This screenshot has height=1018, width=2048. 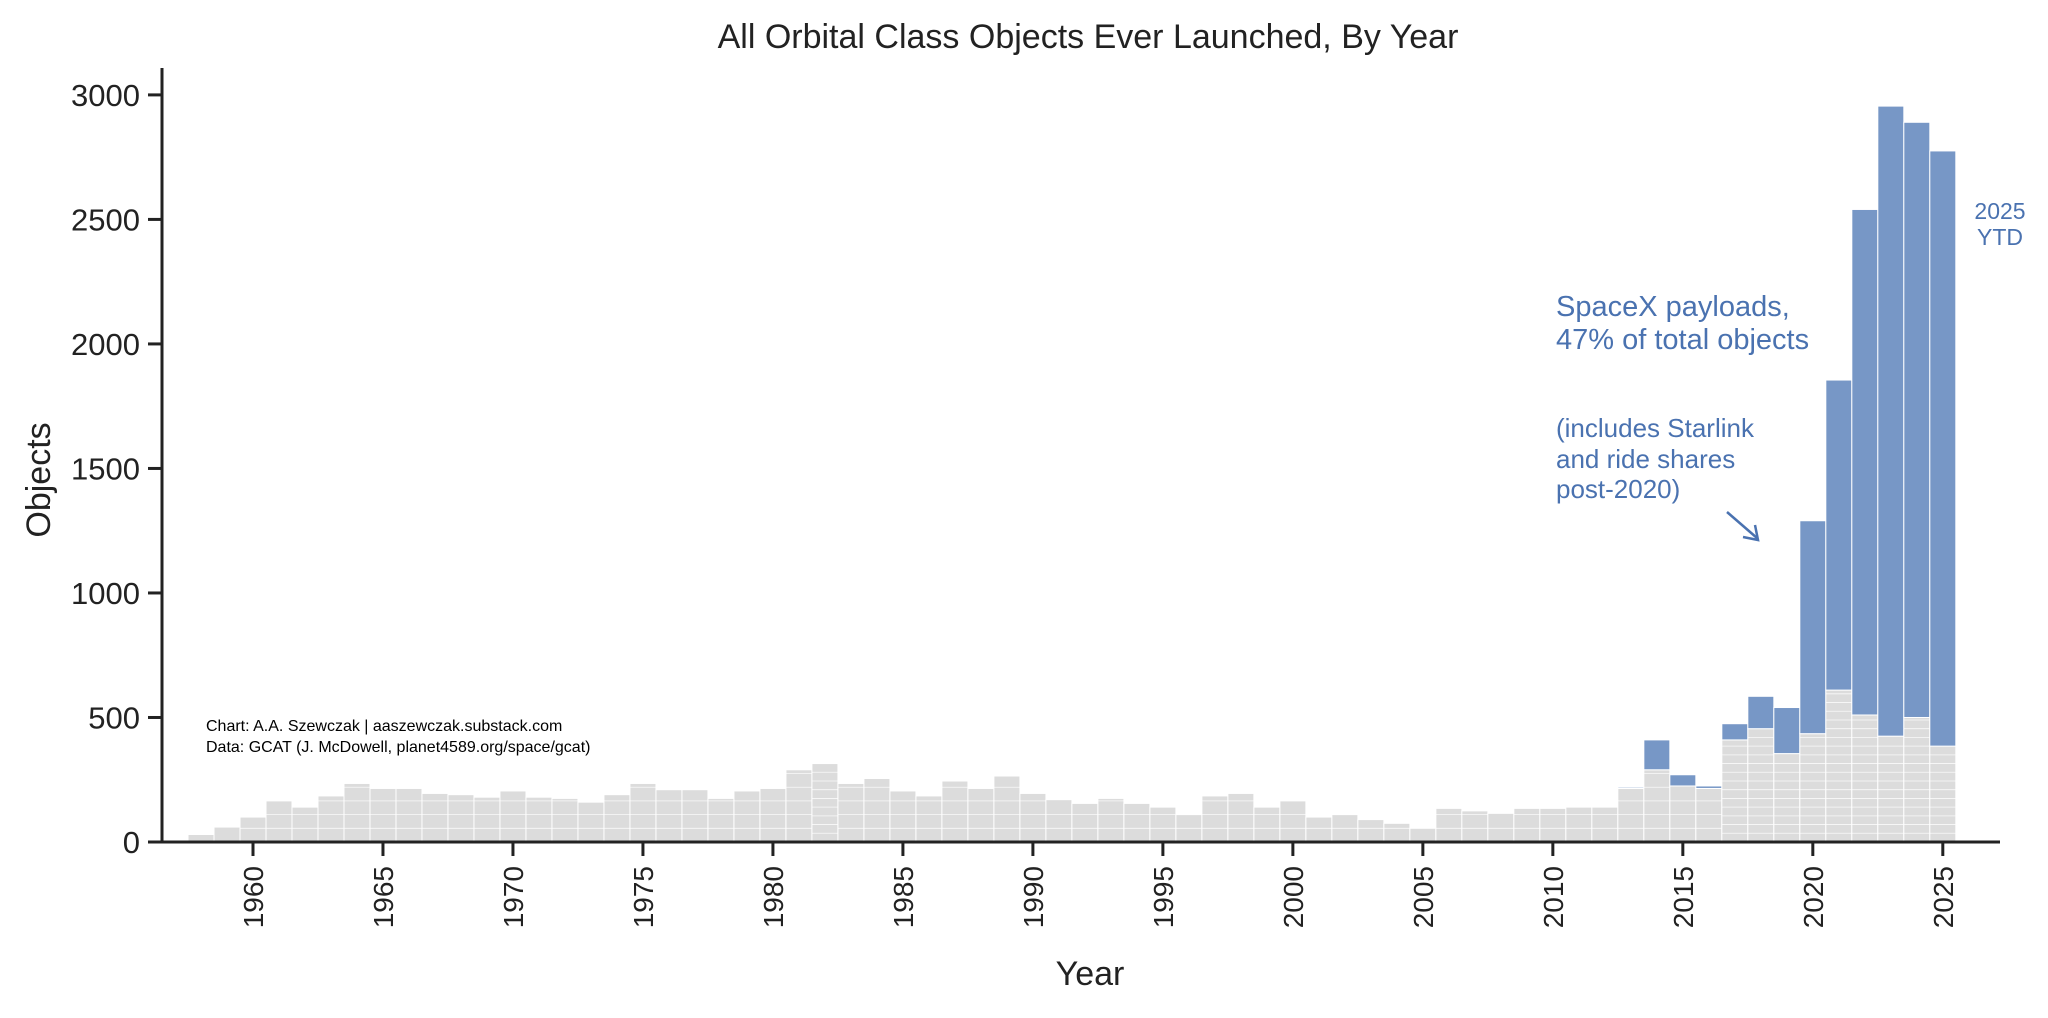 What do you see at coordinates (227, 834) in the screenshot?
I see `bar-other-1959` at bounding box center [227, 834].